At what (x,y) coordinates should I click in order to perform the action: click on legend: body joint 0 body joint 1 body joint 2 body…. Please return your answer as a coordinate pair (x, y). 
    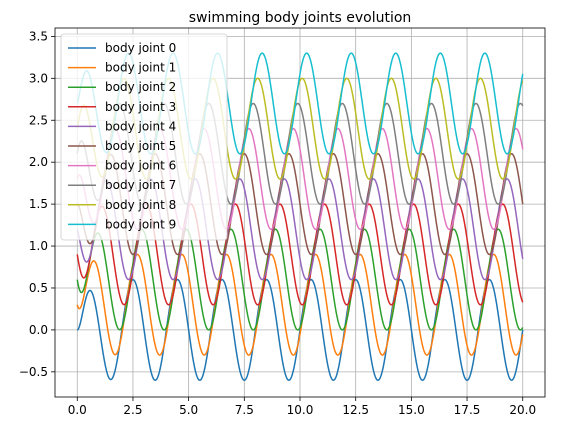
    Looking at the image, I should click on (144, 137).